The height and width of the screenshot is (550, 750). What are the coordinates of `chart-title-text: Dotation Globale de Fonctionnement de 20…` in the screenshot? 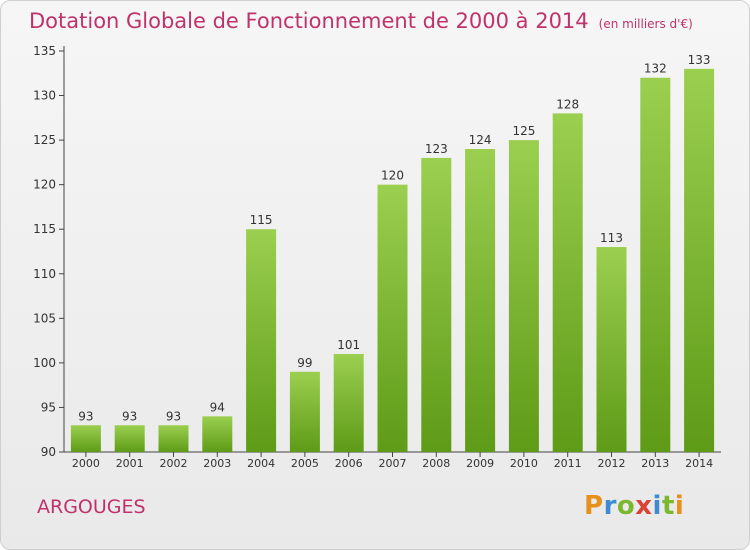 It's located at (309, 21).